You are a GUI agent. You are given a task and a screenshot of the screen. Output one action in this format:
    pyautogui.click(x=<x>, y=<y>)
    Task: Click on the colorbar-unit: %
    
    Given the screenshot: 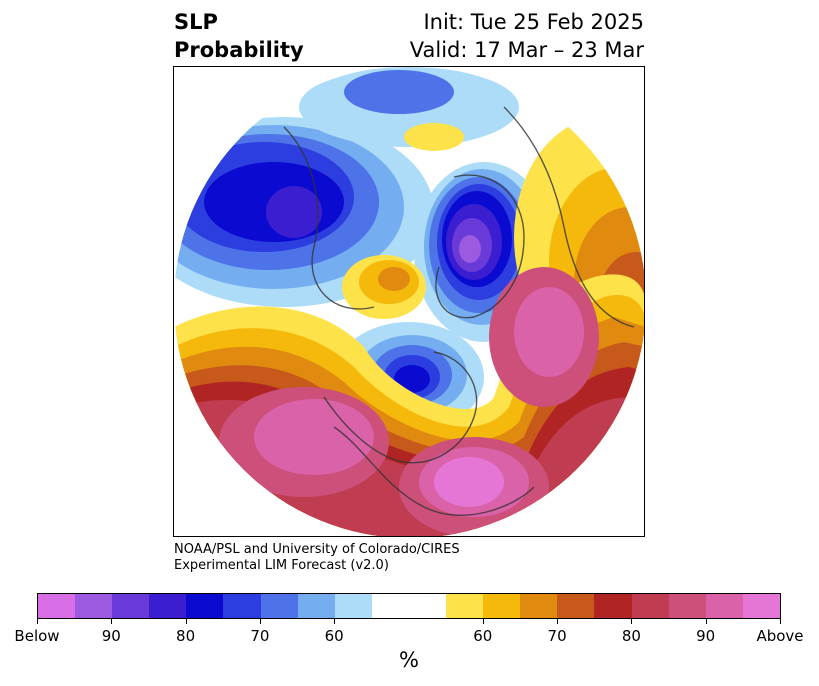 What is the action you would take?
    pyautogui.click(x=409, y=660)
    